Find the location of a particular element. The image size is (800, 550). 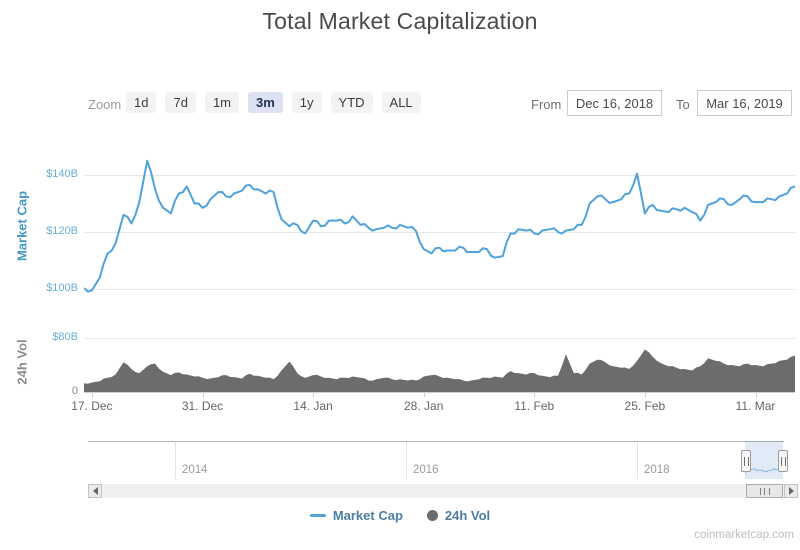

scrollbar-left-arrow-icon is located at coordinates (95, 491).